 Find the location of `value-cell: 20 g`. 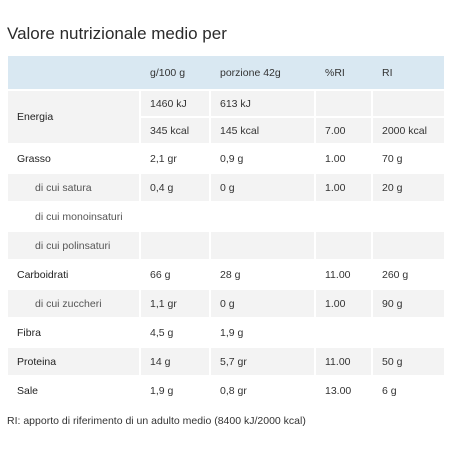

value-cell: 20 g is located at coordinates (392, 187).